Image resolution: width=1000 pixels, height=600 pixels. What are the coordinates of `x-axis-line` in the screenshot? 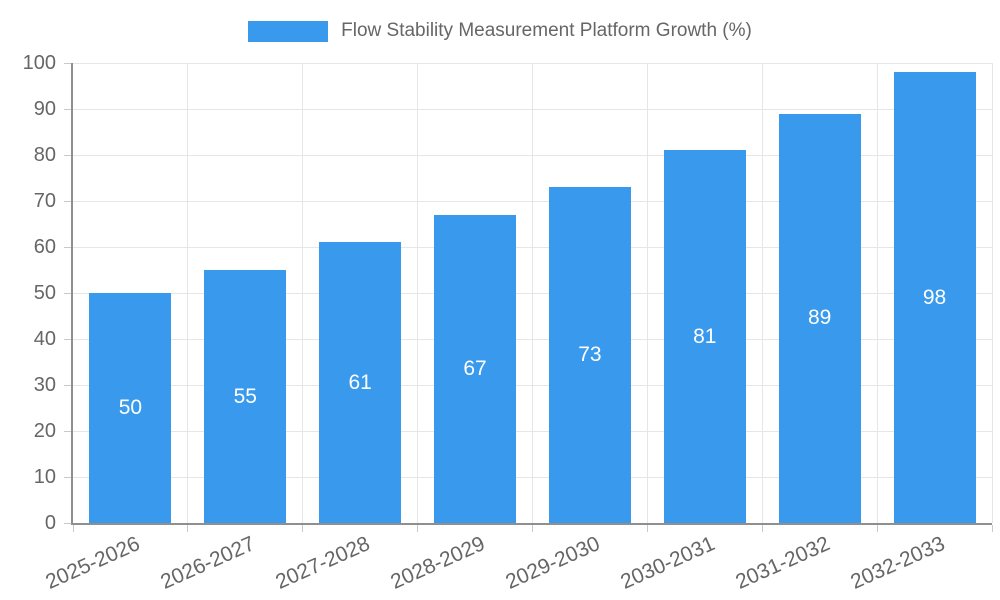 It's located at (531, 524).